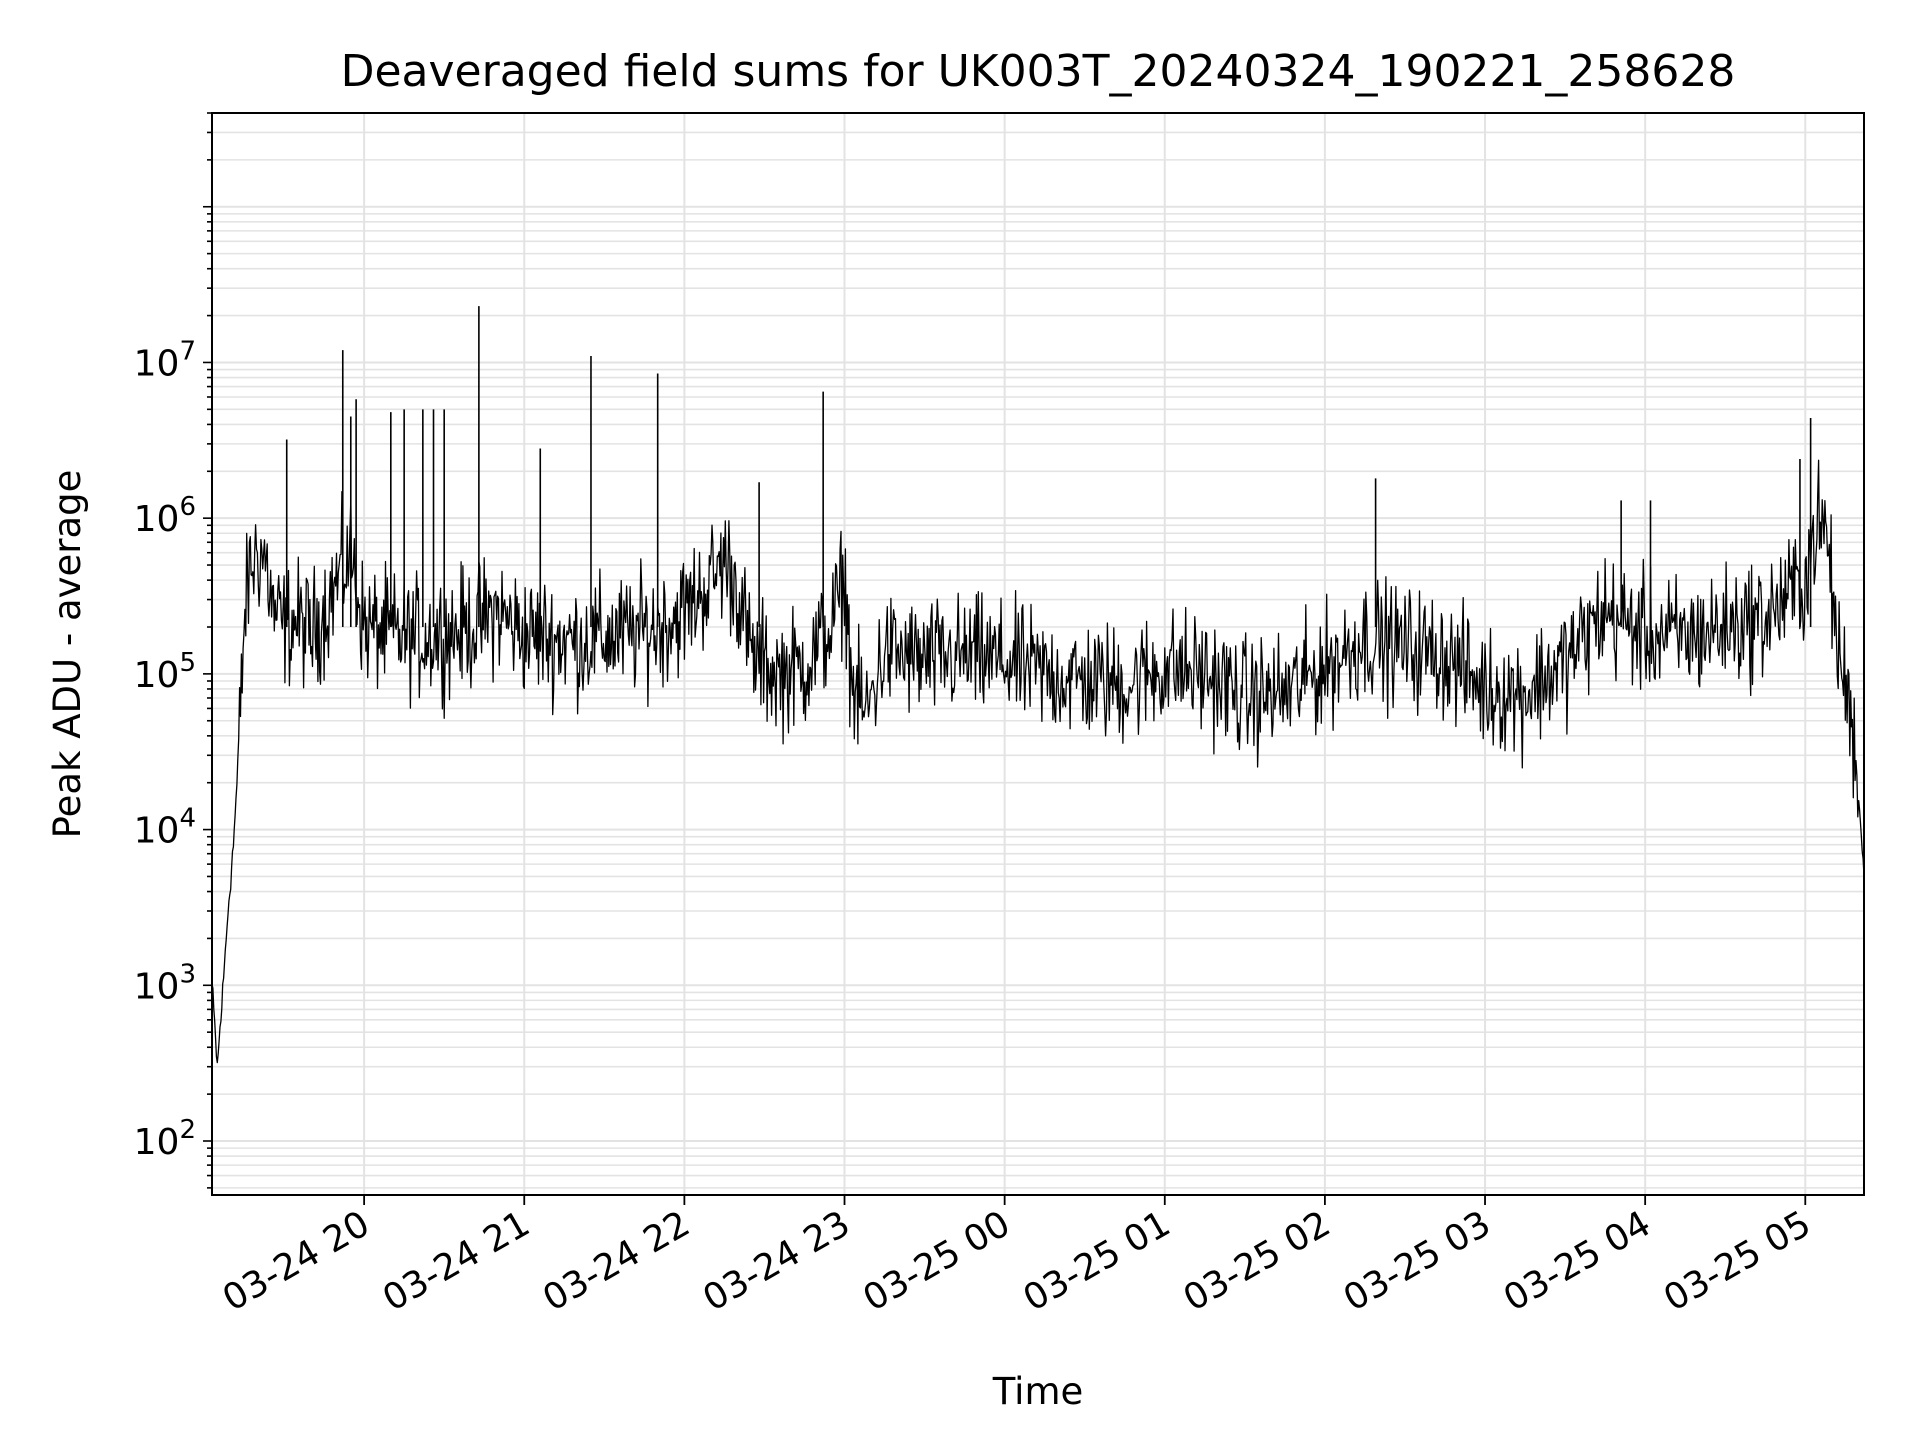  What do you see at coordinates (67, 654) in the screenshot?
I see `y-axis-label: Peak ADU - average` at bounding box center [67, 654].